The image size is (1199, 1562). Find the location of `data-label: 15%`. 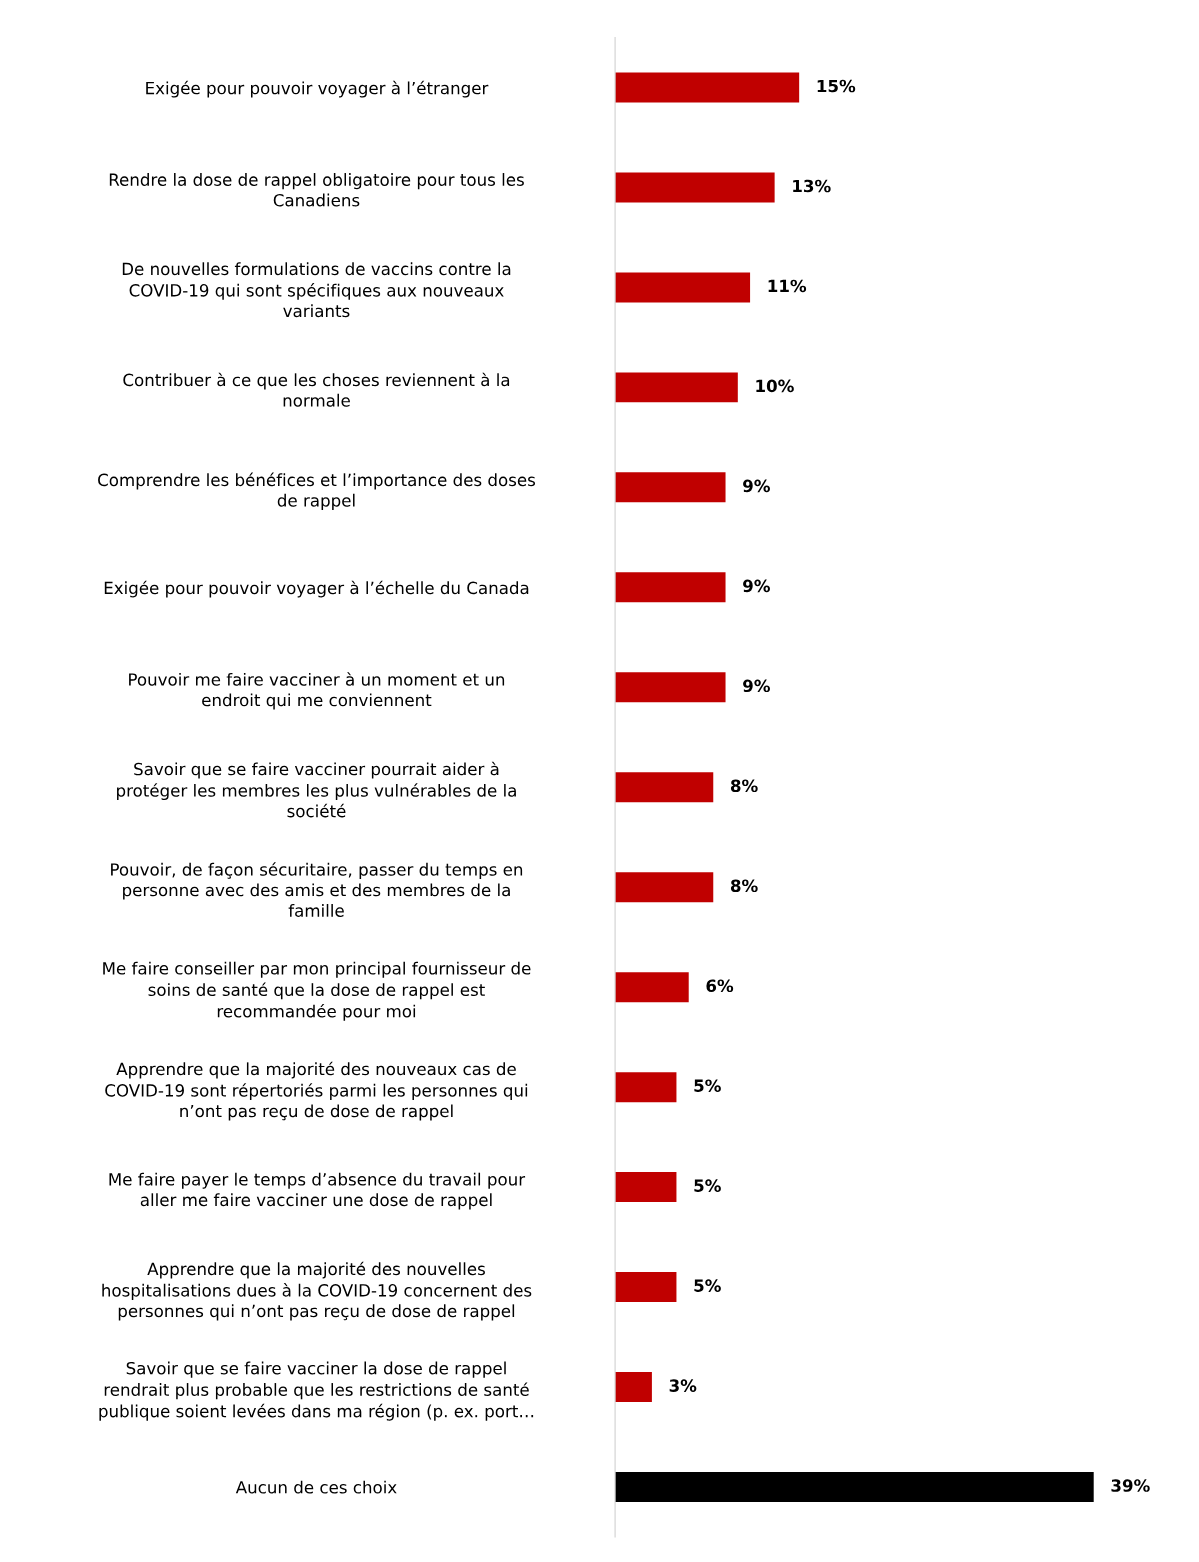

data-label: 15% is located at coordinates (836, 86).